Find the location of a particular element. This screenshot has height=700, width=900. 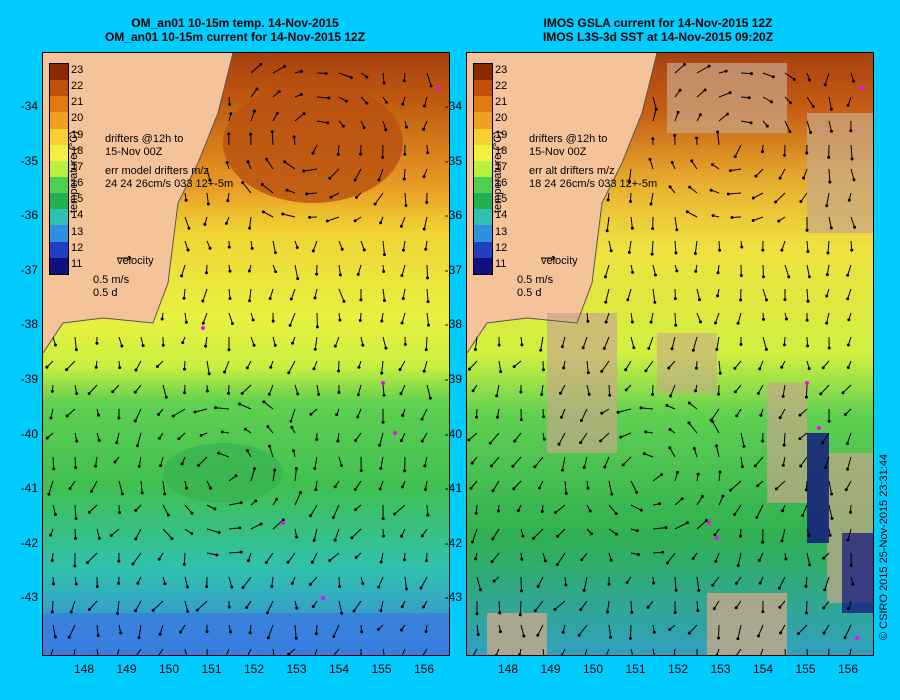

right-drifters-line2: 15-Nov 00Z is located at coordinates (558, 152).